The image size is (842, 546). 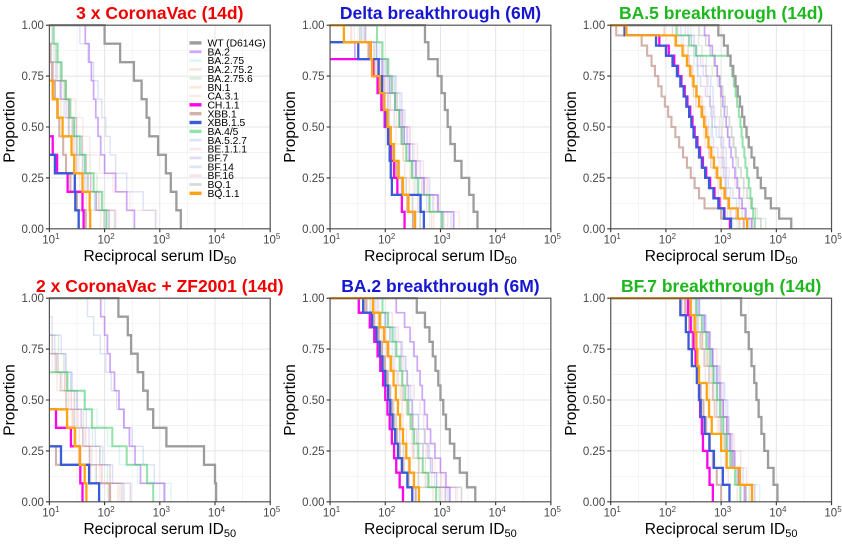 What do you see at coordinates (227, 123) in the screenshot?
I see `svg-text: XBB.1.5` at bounding box center [227, 123].